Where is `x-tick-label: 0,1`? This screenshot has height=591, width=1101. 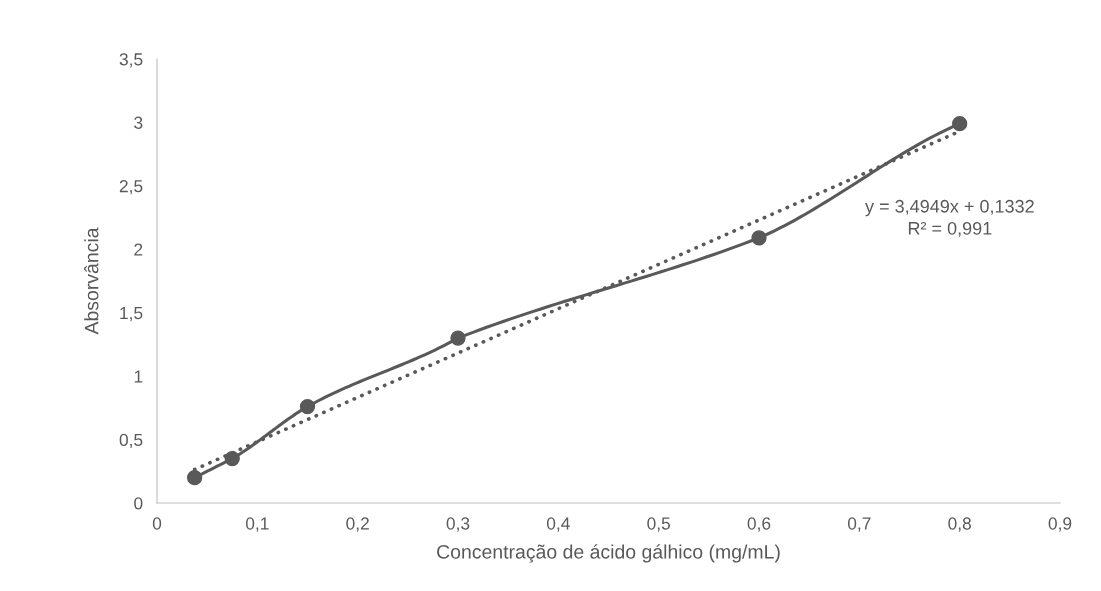 x-tick-label: 0,1 is located at coordinates (257, 524).